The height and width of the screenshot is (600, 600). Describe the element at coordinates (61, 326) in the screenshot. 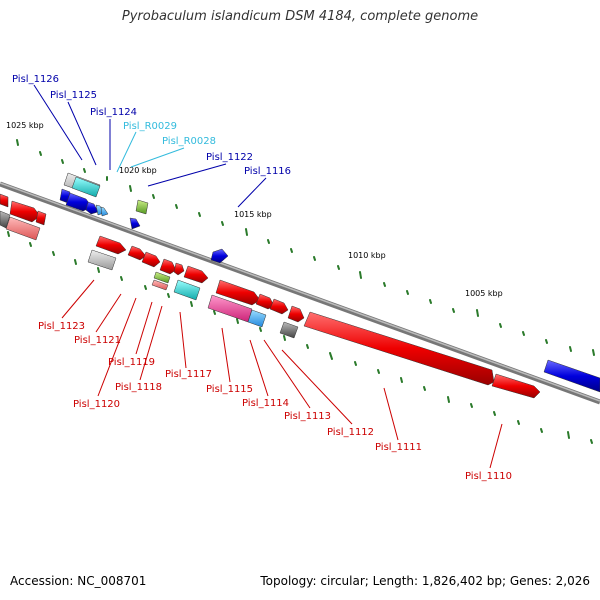

I see `gene-label-pisl-1123: Pisl_1123` at that location.